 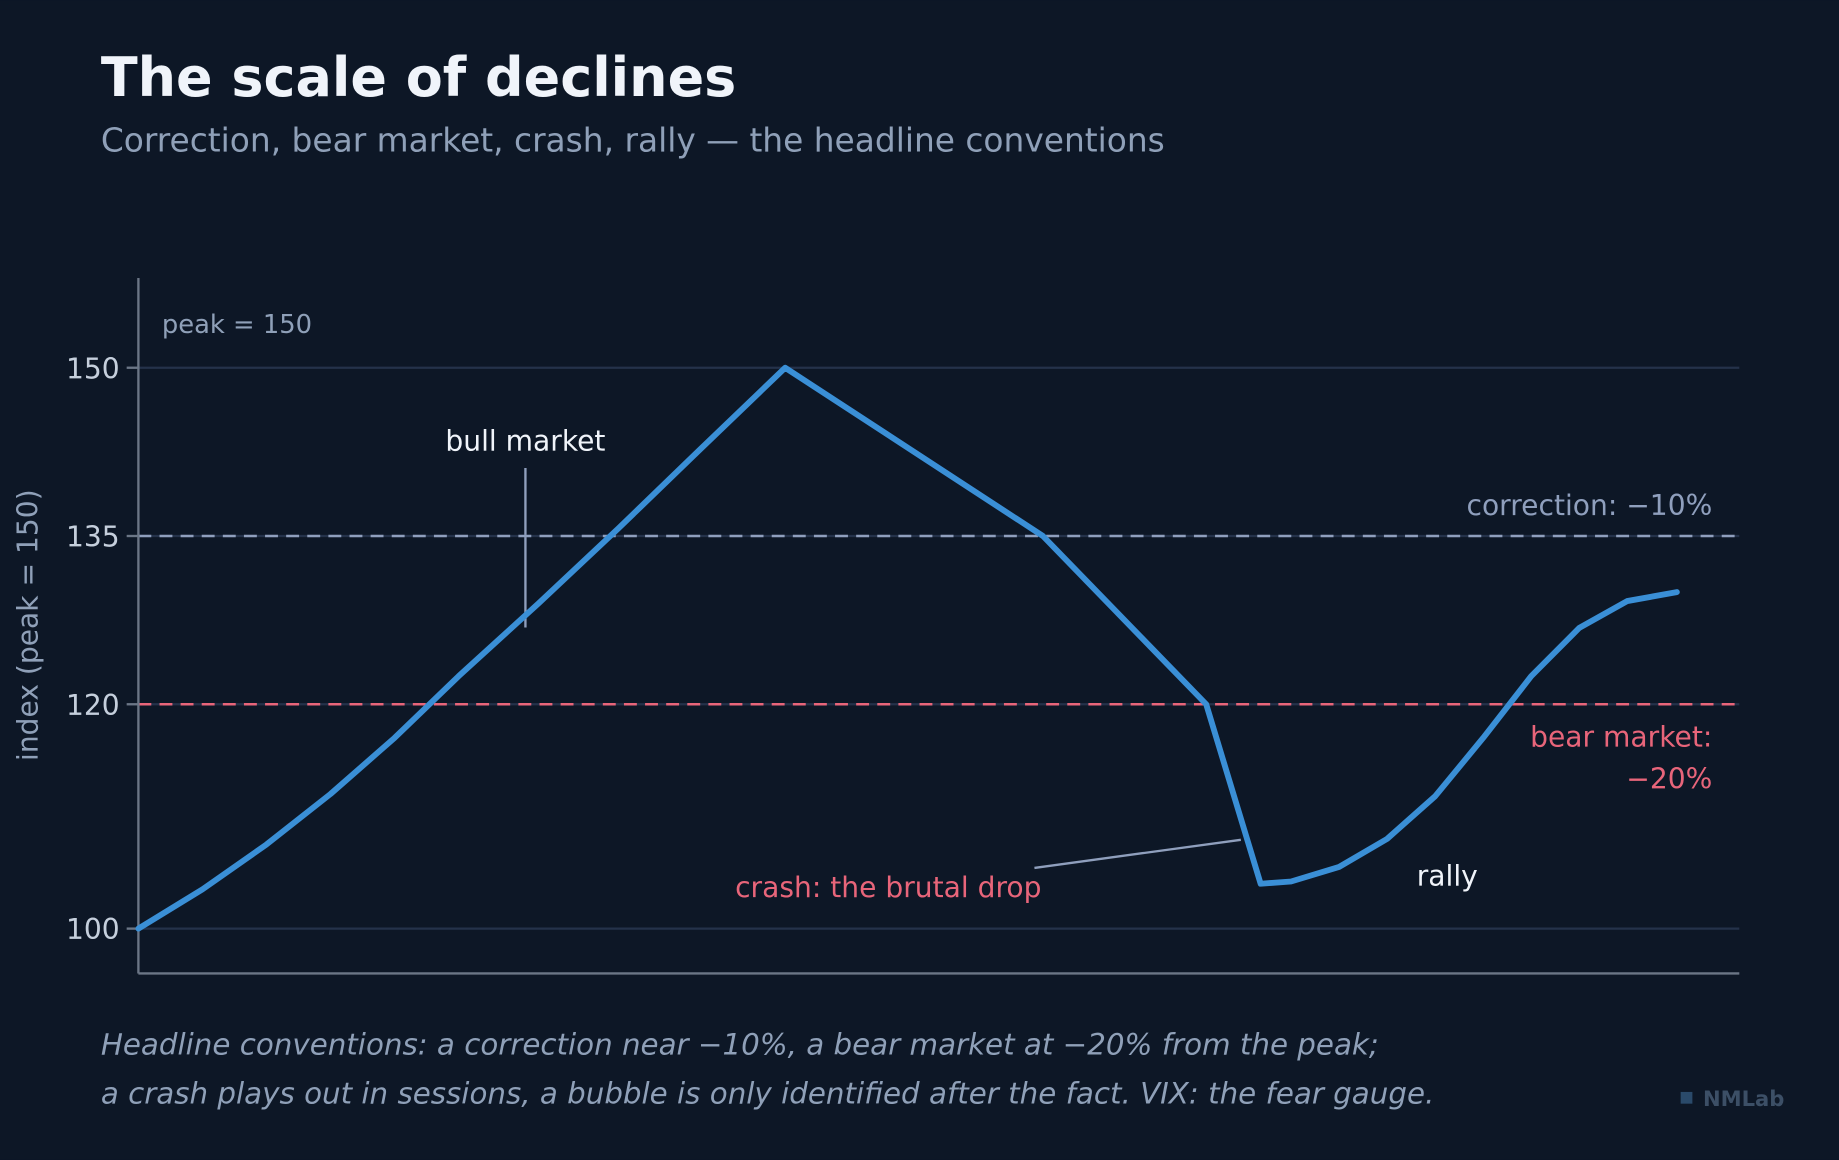 What do you see at coordinates (888, 887) in the screenshot?
I see `annotation: crash: the brutal drop` at bounding box center [888, 887].